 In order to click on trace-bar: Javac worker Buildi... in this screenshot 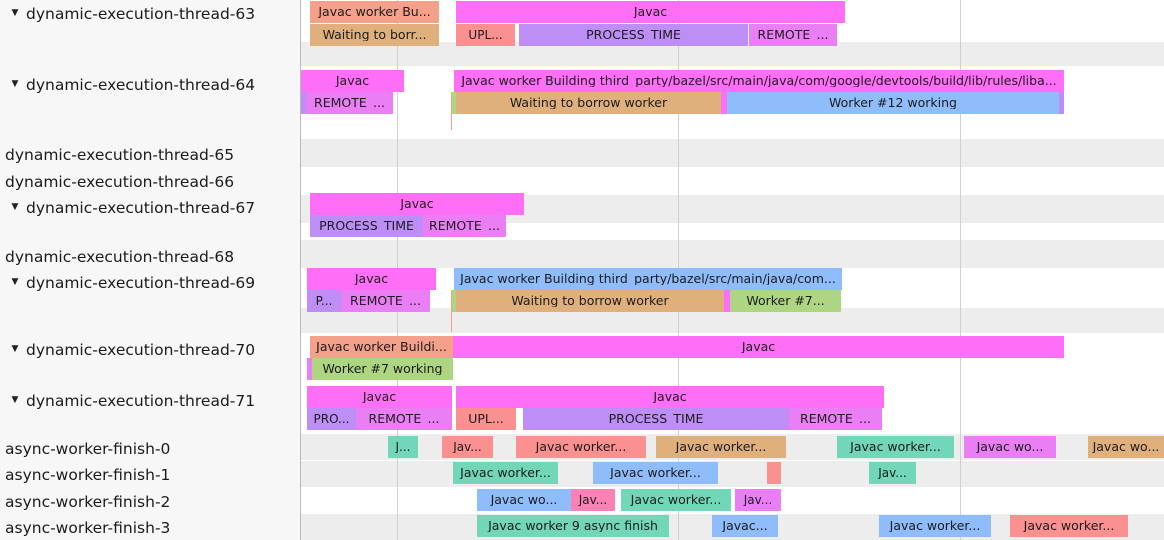, I will do `click(381, 347)`.